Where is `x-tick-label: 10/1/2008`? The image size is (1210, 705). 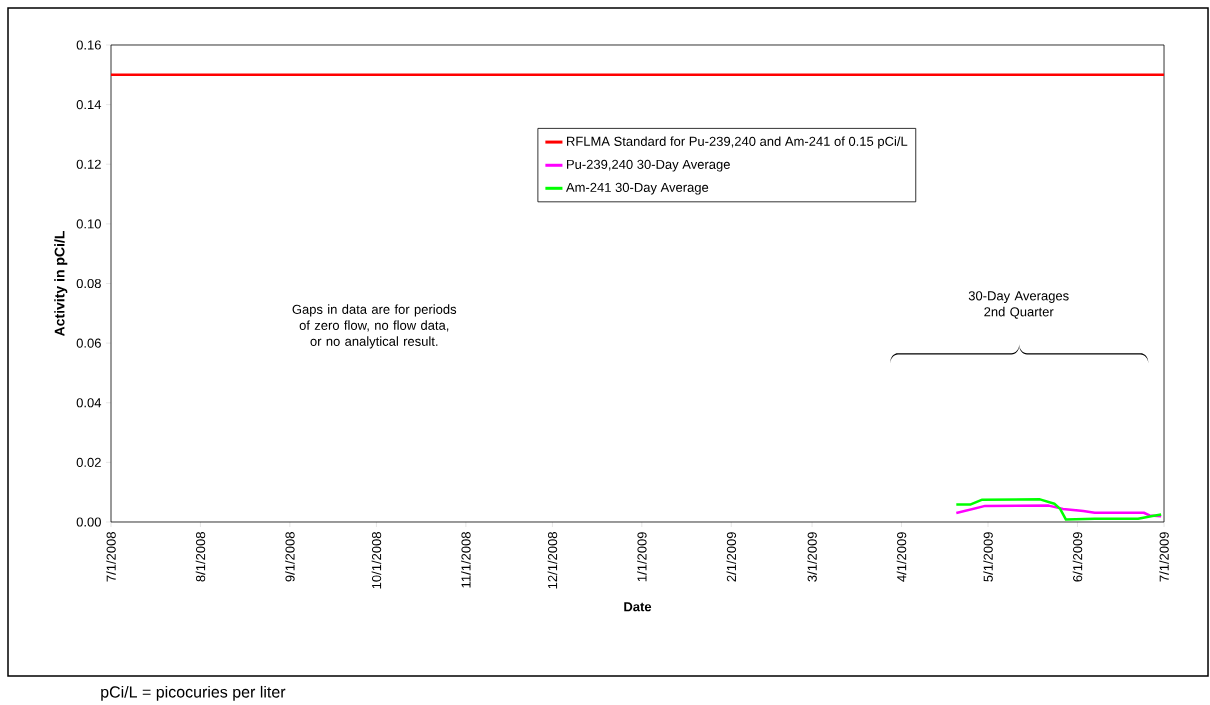 x-tick-label: 10/1/2008 is located at coordinates (376, 560).